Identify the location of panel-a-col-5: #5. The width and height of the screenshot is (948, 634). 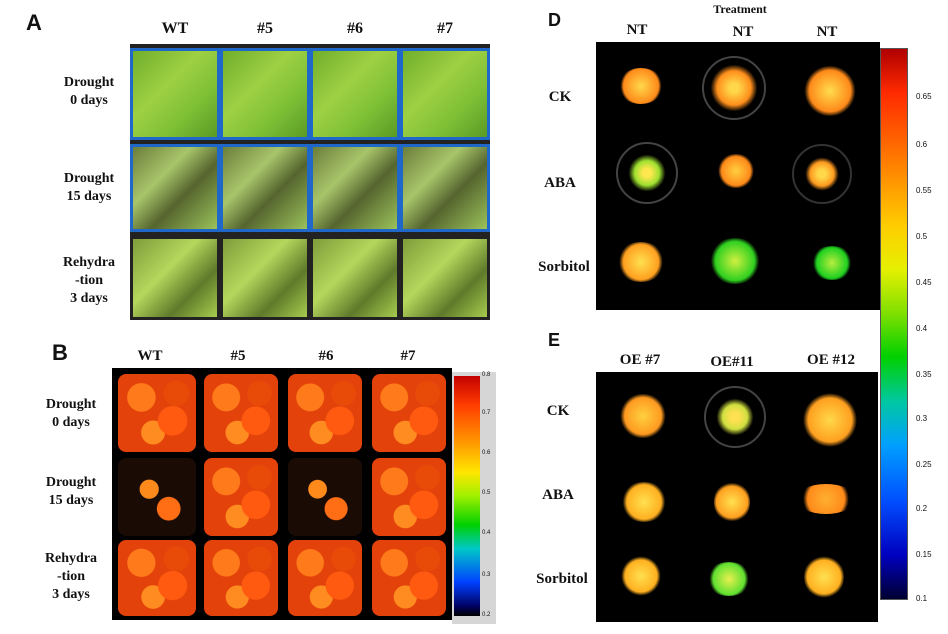
(265, 28).